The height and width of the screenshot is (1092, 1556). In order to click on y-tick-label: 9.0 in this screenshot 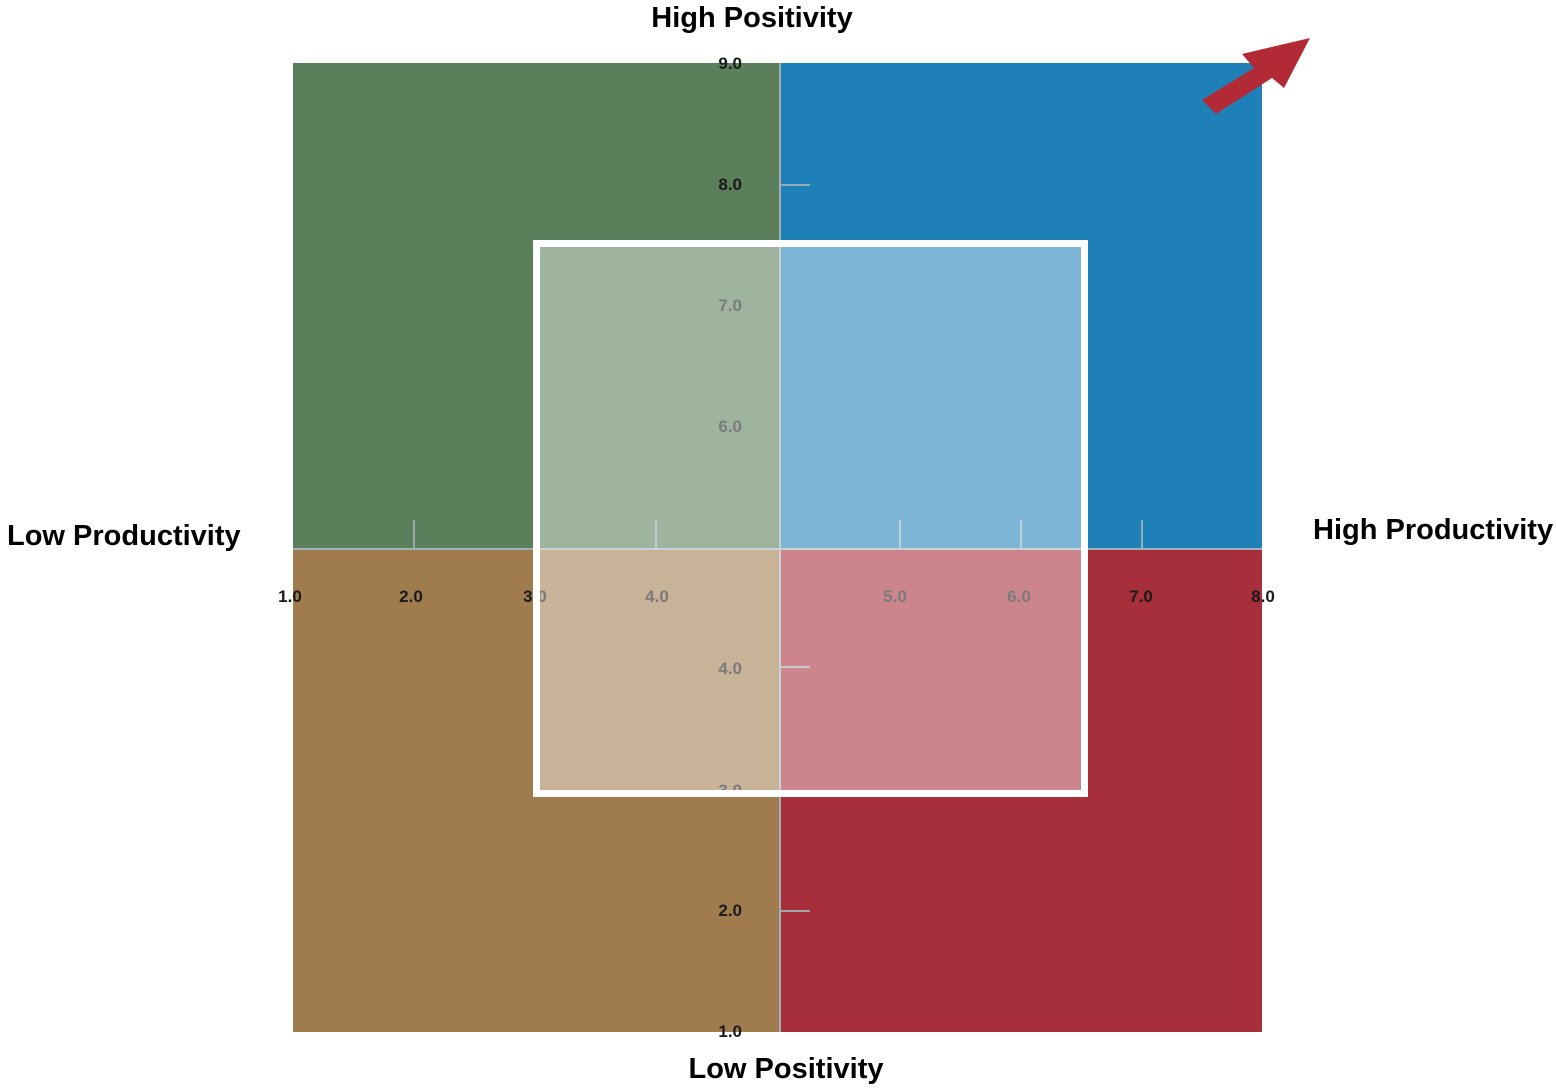, I will do `click(730, 63)`.